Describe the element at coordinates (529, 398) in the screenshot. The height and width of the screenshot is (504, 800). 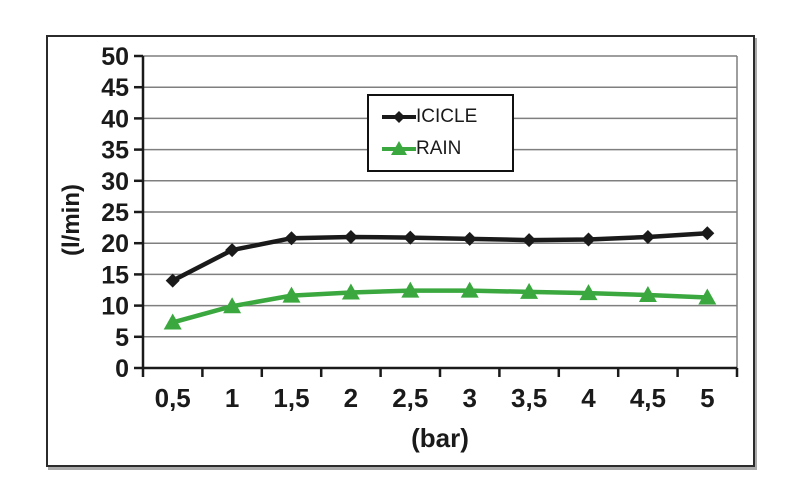
I see `svg-text: 3,5` at that location.